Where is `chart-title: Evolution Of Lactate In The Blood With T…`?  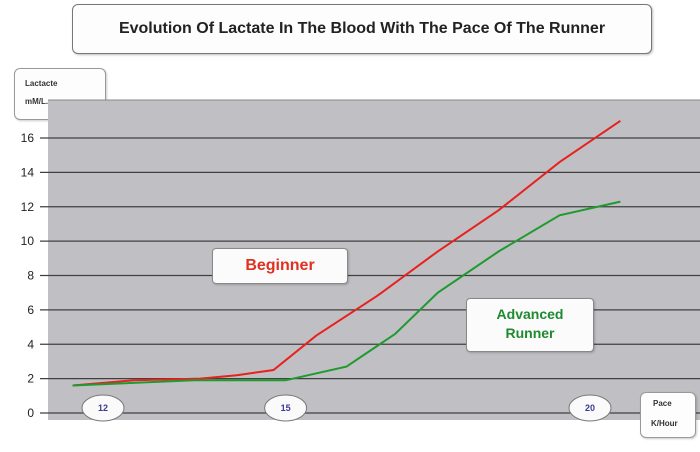
chart-title: Evolution Of Lactate In The Blood With T… is located at coordinates (362, 29).